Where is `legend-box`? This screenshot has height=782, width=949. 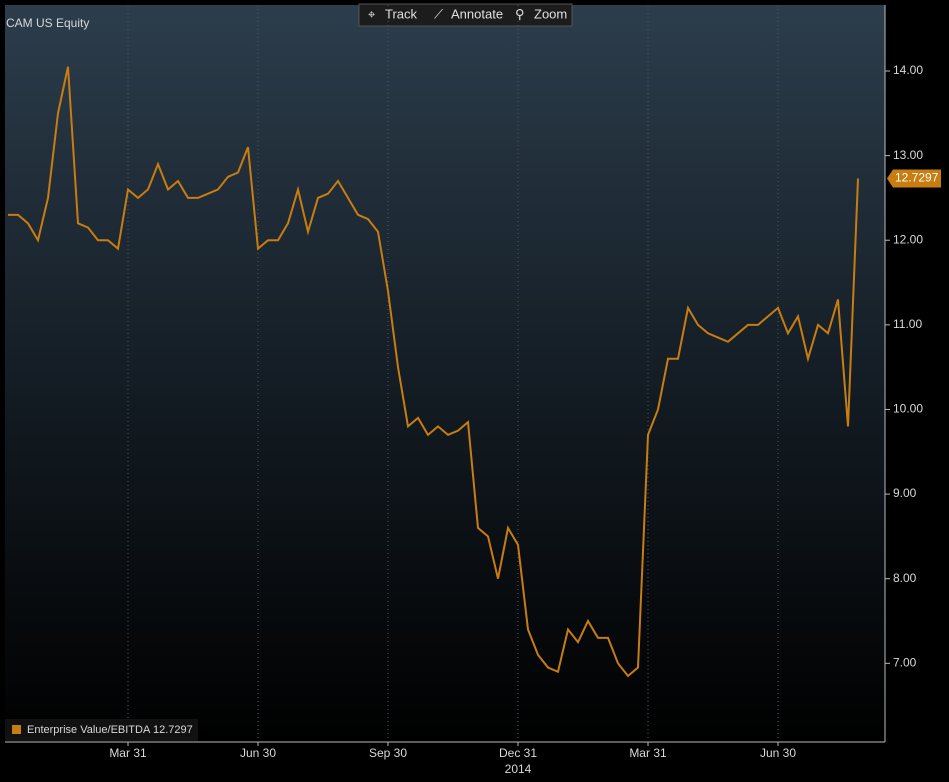 legend-box is located at coordinates (101, 730).